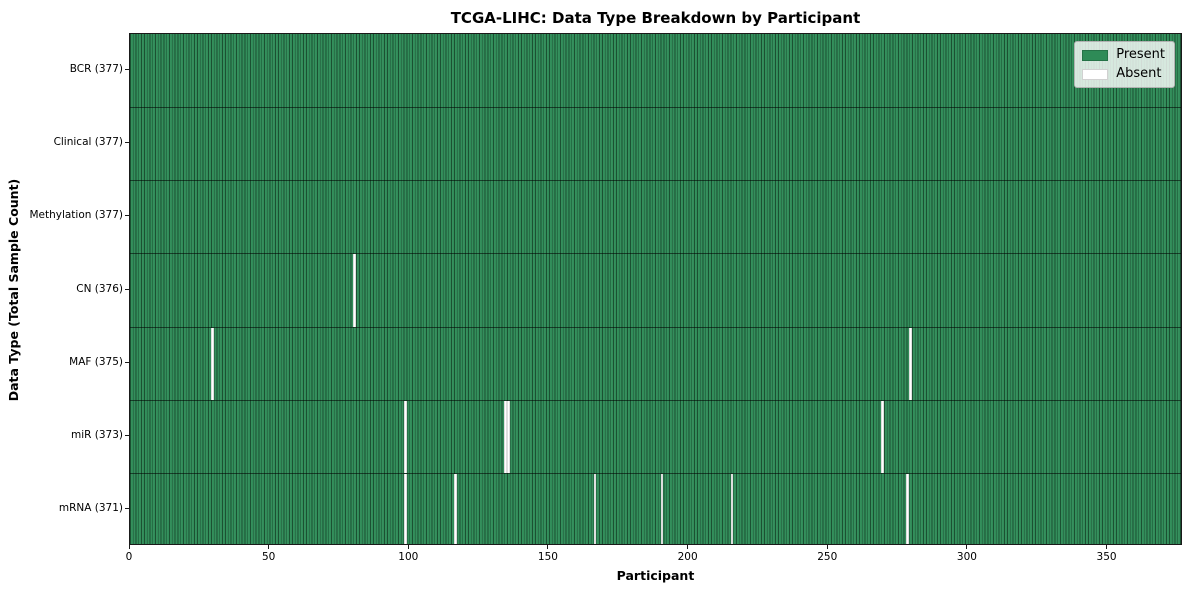 The width and height of the screenshot is (1200, 600). What do you see at coordinates (268, 557) in the screenshot?
I see `x-tick-label: 50` at bounding box center [268, 557].